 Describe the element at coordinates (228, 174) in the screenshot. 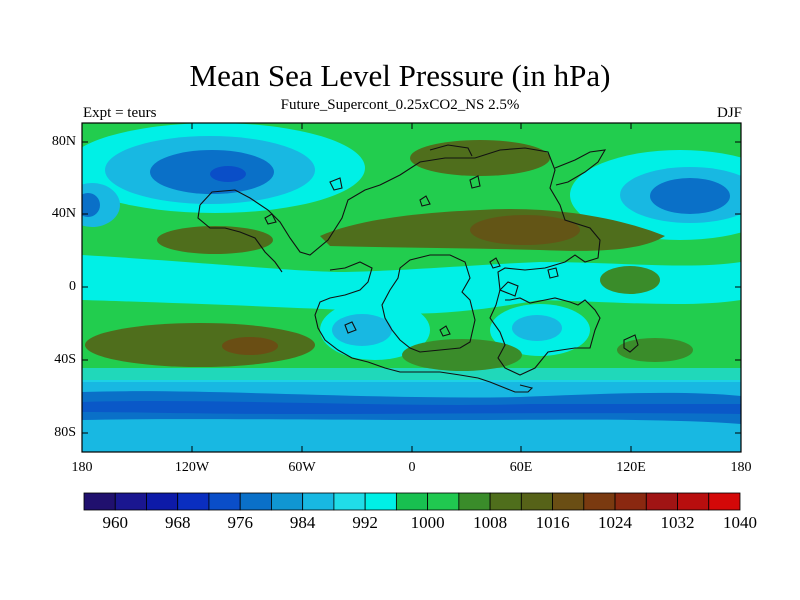

I see `pacific-low-core` at that location.